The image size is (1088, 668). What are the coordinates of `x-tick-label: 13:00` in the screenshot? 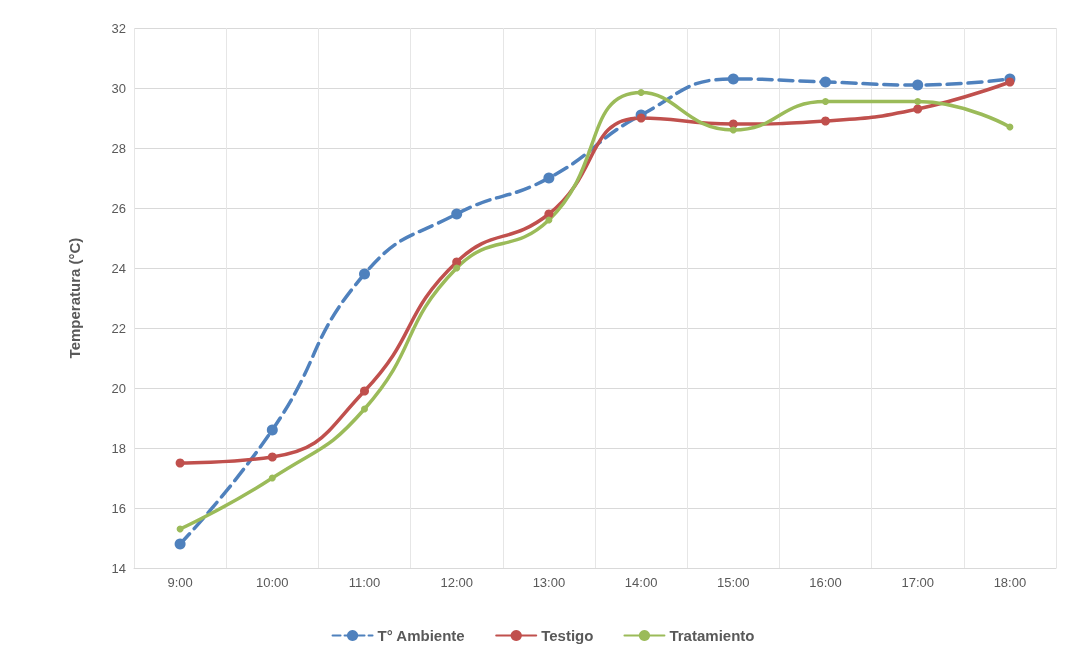 It's located at (549, 582).